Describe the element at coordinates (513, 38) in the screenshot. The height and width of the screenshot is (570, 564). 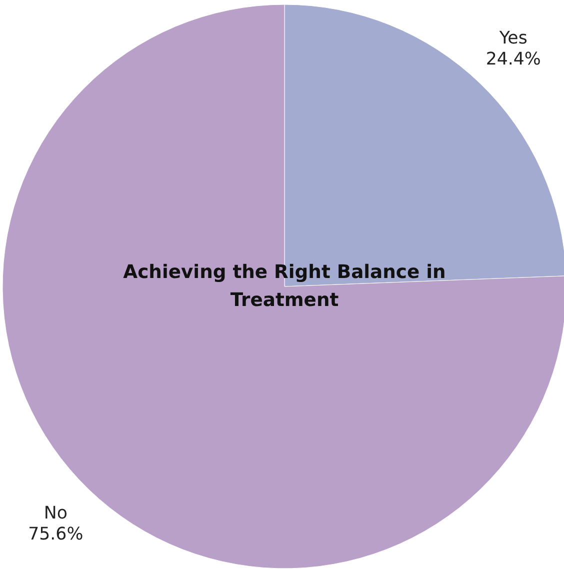
I see `slice-label: Yes` at that location.